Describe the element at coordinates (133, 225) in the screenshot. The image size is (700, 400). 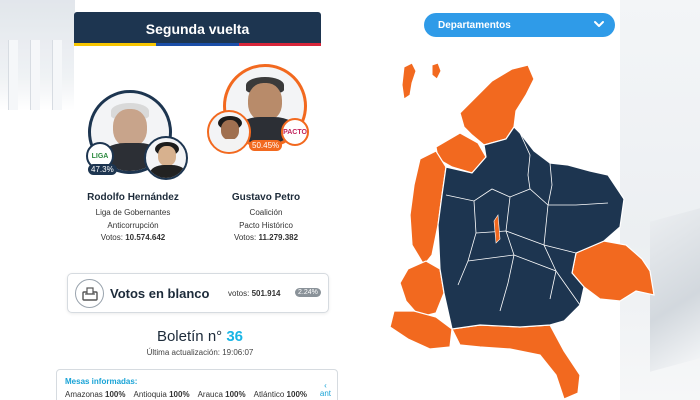
I see `candidate-party-line2: Anticorrupción` at that location.